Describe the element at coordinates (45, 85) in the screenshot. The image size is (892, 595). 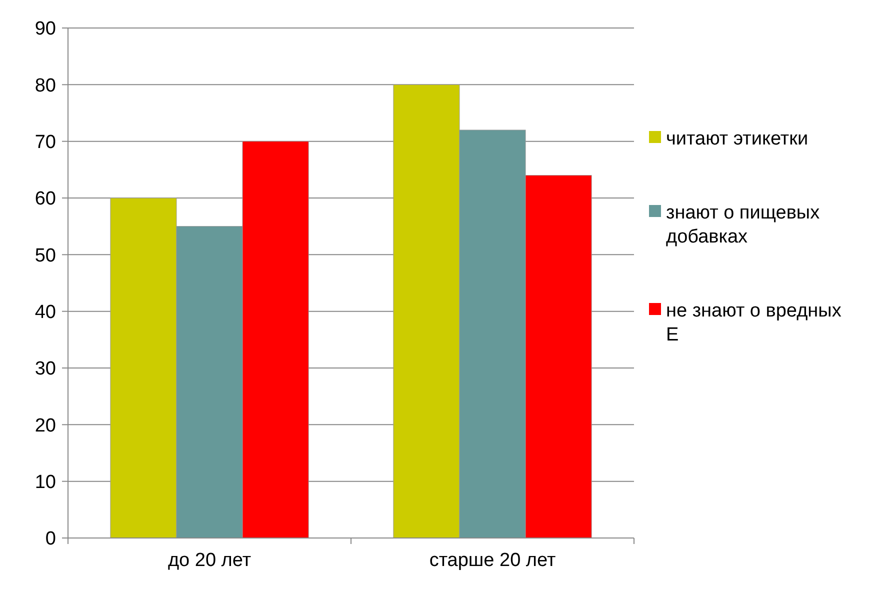
I see `y-tick-label: 80` at that location.